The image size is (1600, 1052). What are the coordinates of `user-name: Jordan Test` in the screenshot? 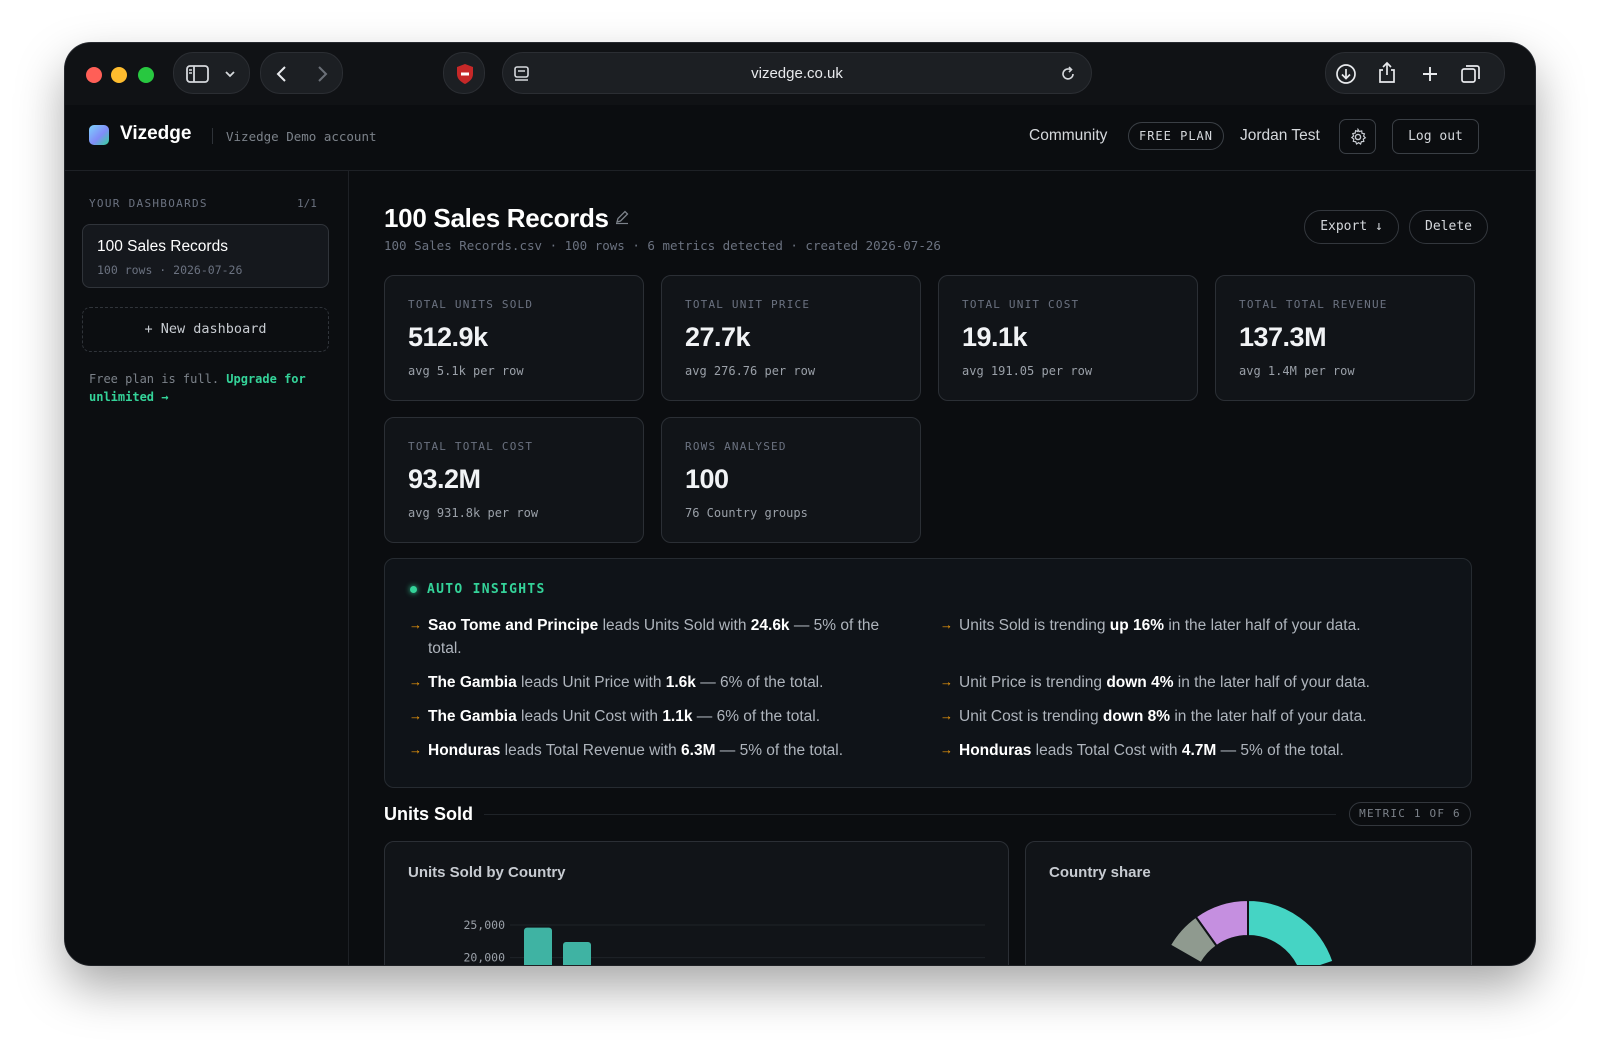 It's located at (1280, 135).